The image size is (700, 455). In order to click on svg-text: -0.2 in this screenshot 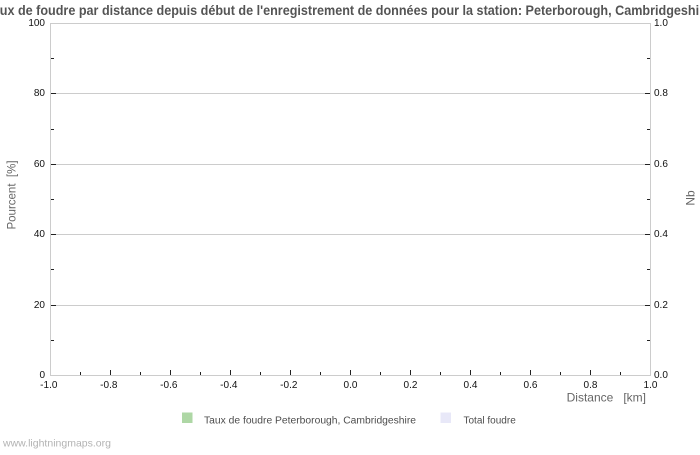, I will do `click(289, 385)`.